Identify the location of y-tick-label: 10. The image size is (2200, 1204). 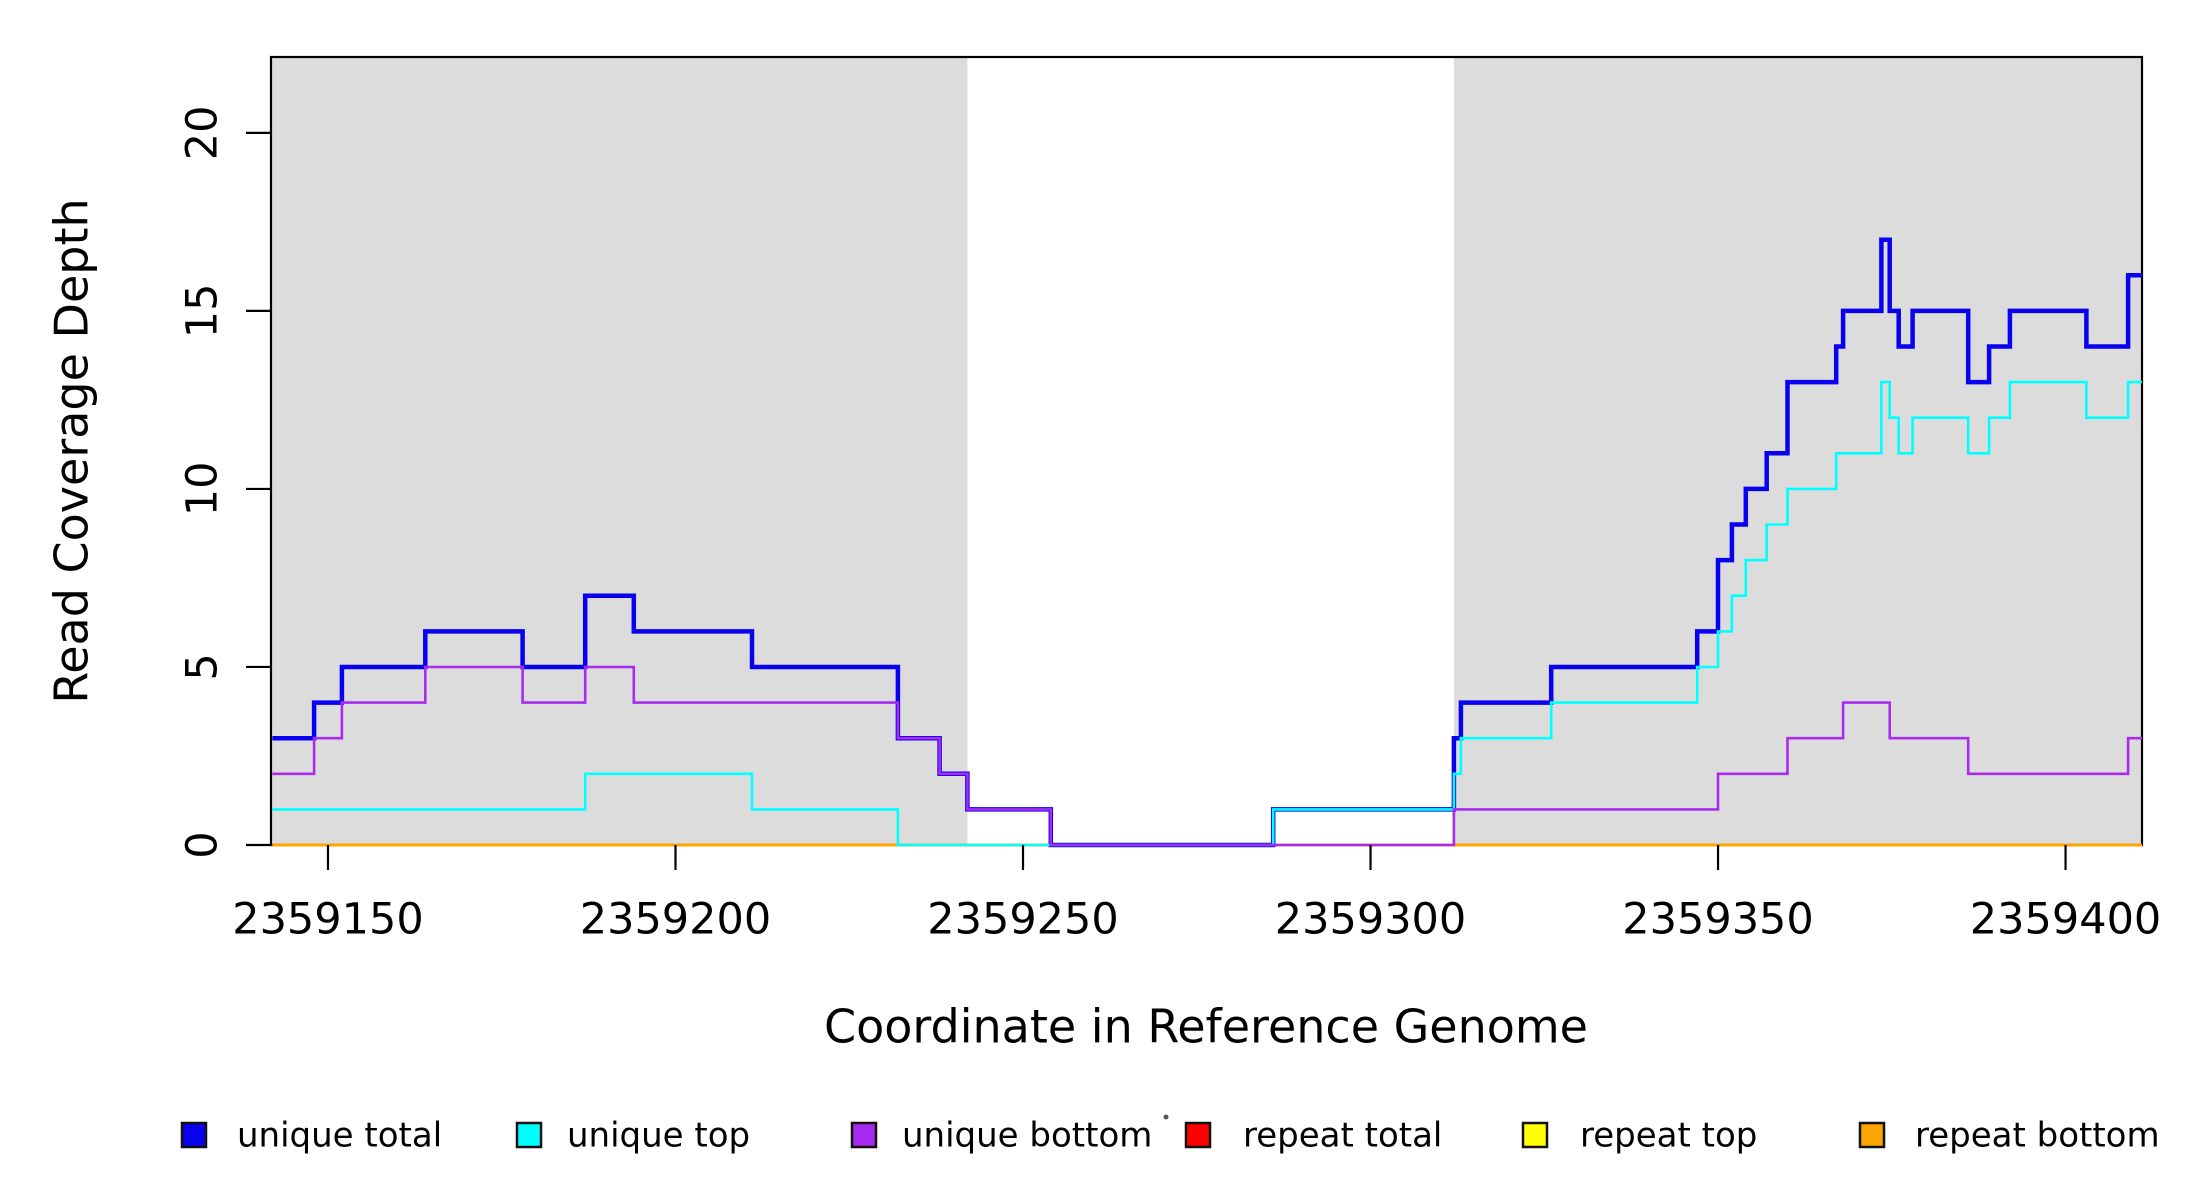
(203, 489).